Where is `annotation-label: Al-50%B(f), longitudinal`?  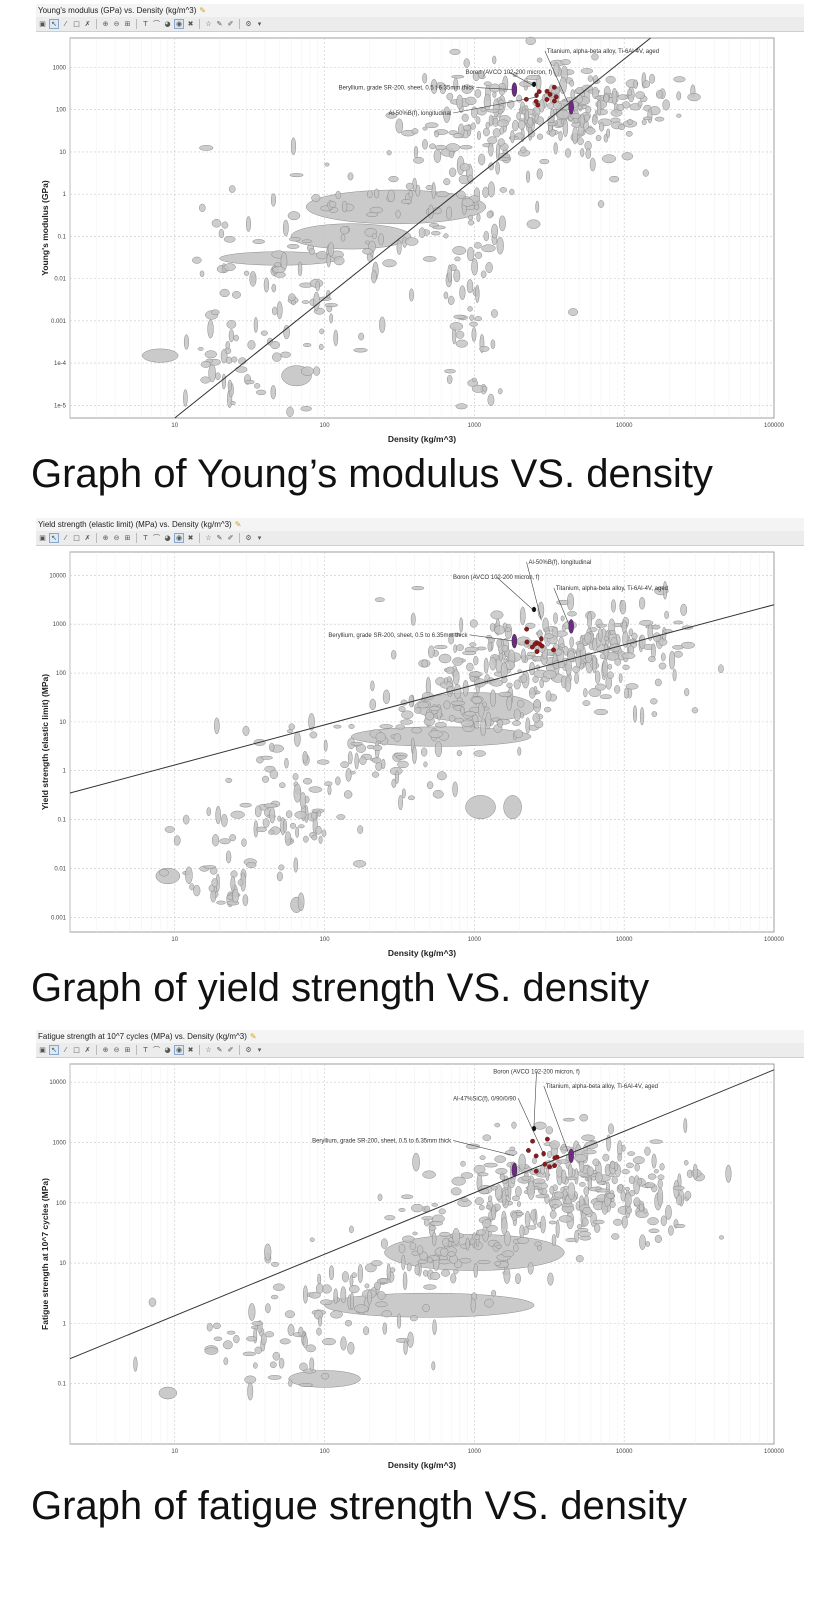
annotation-label: Al-50%B(f), longitudinal is located at coordinates (419, 114).